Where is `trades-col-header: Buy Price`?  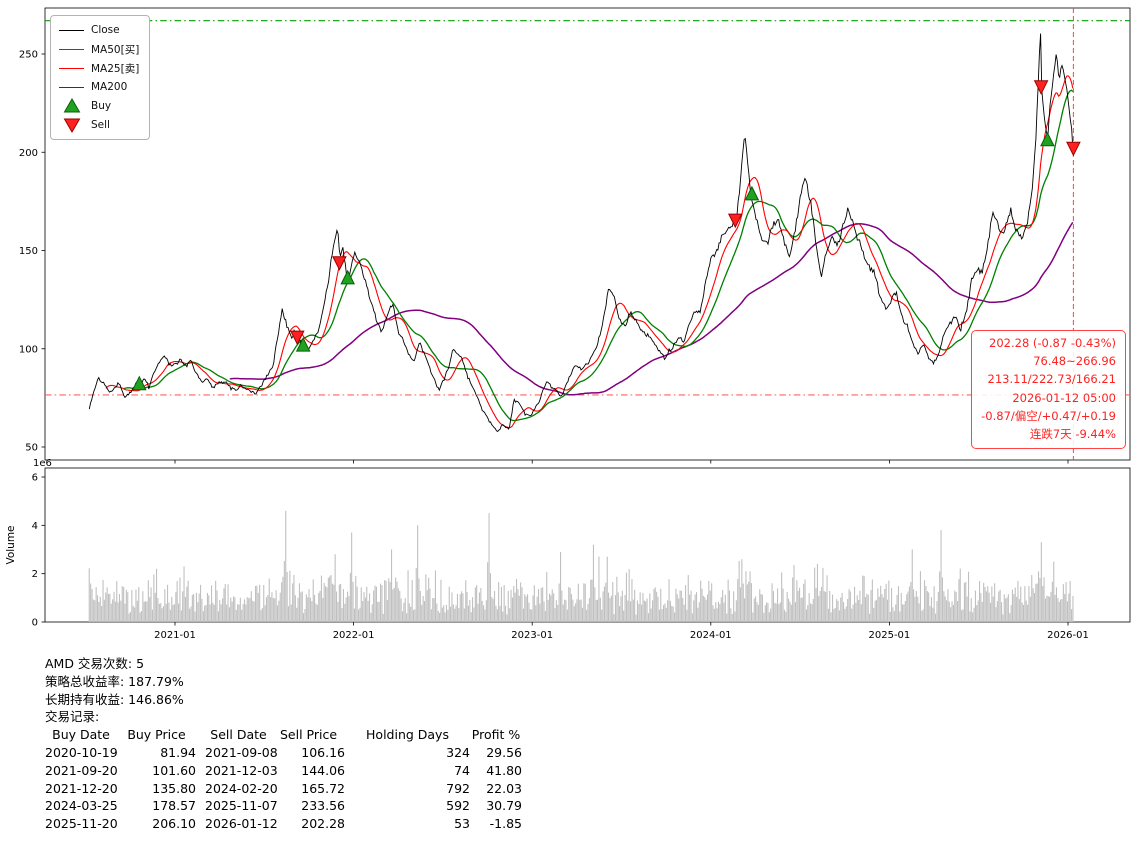
trades-col-header: Buy Price is located at coordinates (156, 735).